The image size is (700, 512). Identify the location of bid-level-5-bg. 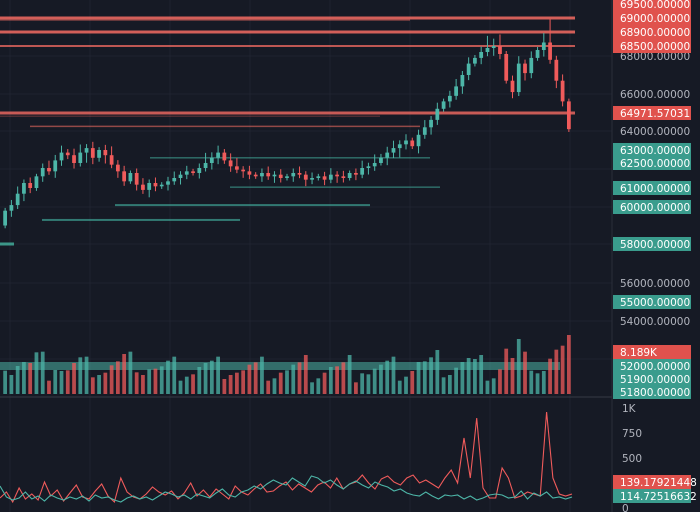
(652, 302).